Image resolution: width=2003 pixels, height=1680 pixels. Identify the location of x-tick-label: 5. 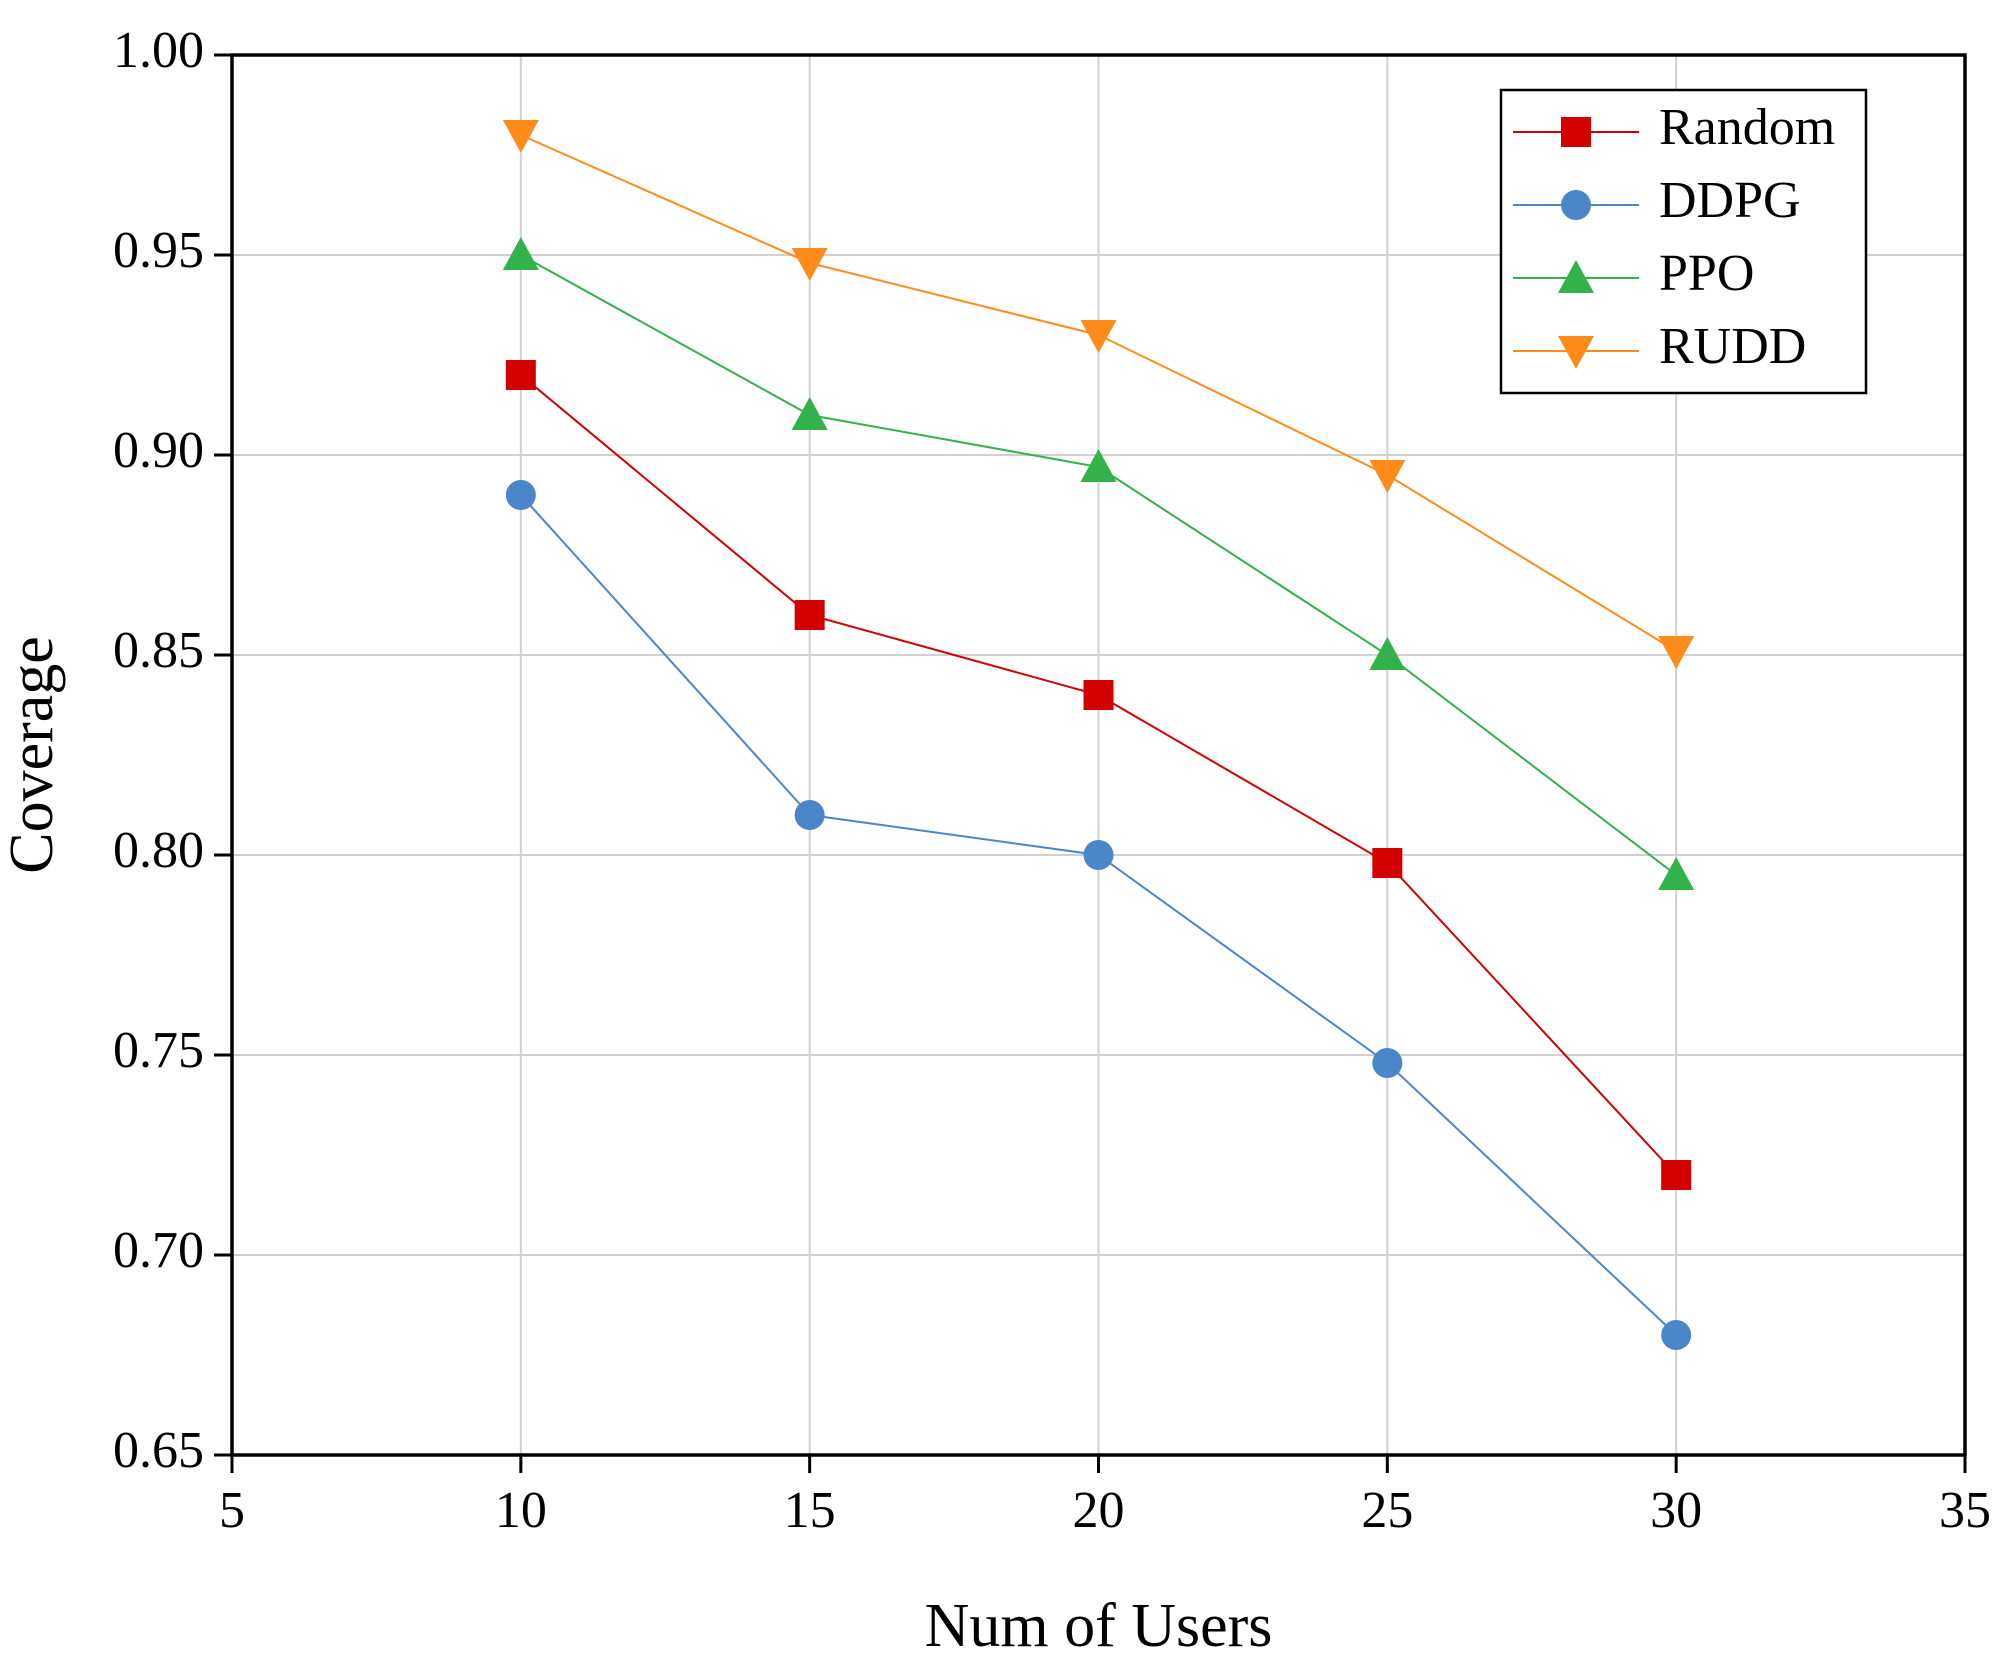
(232, 1510).